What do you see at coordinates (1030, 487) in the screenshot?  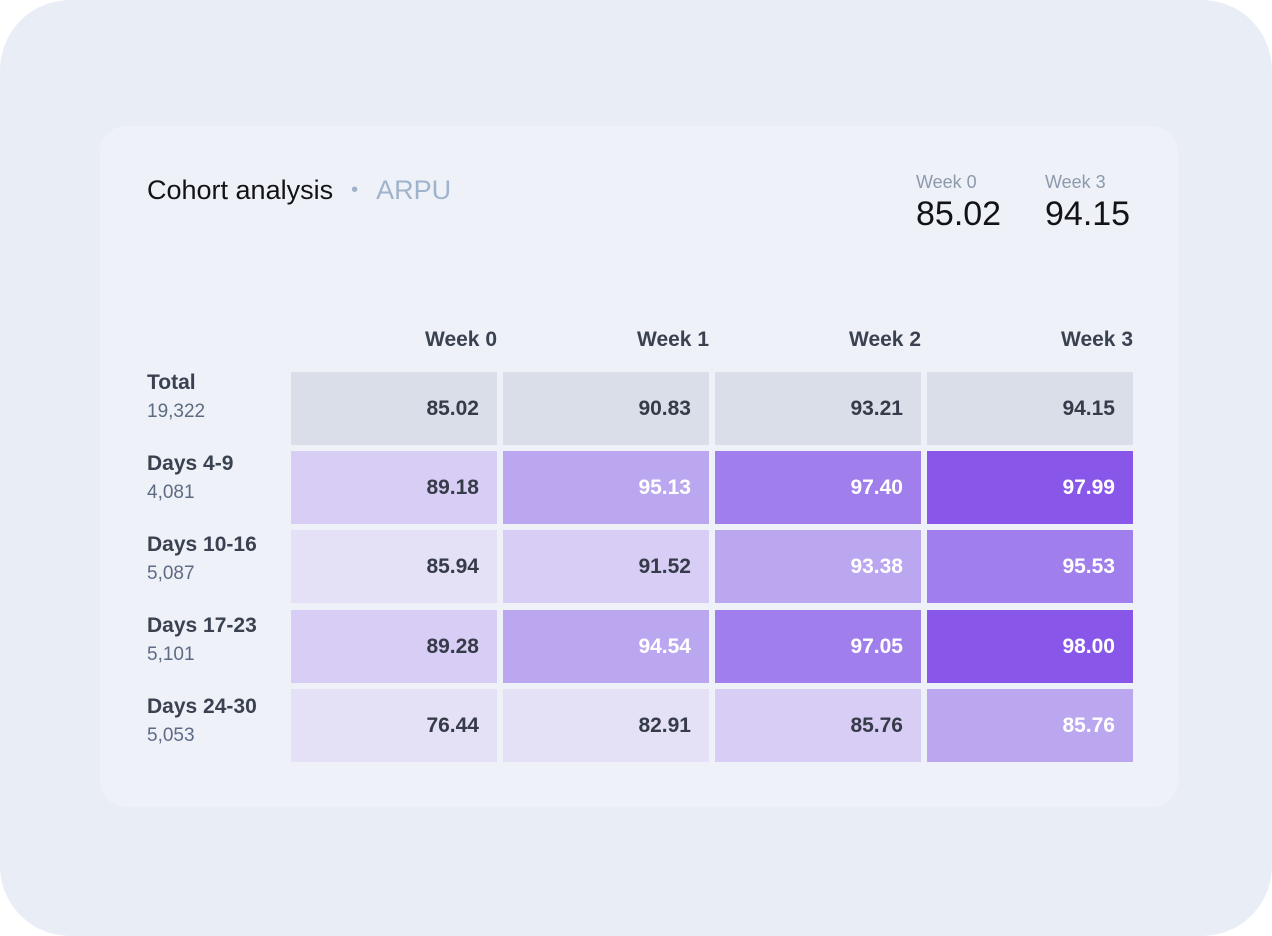 I see `heatmap-cell: 97.99` at bounding box center [1030, 487].